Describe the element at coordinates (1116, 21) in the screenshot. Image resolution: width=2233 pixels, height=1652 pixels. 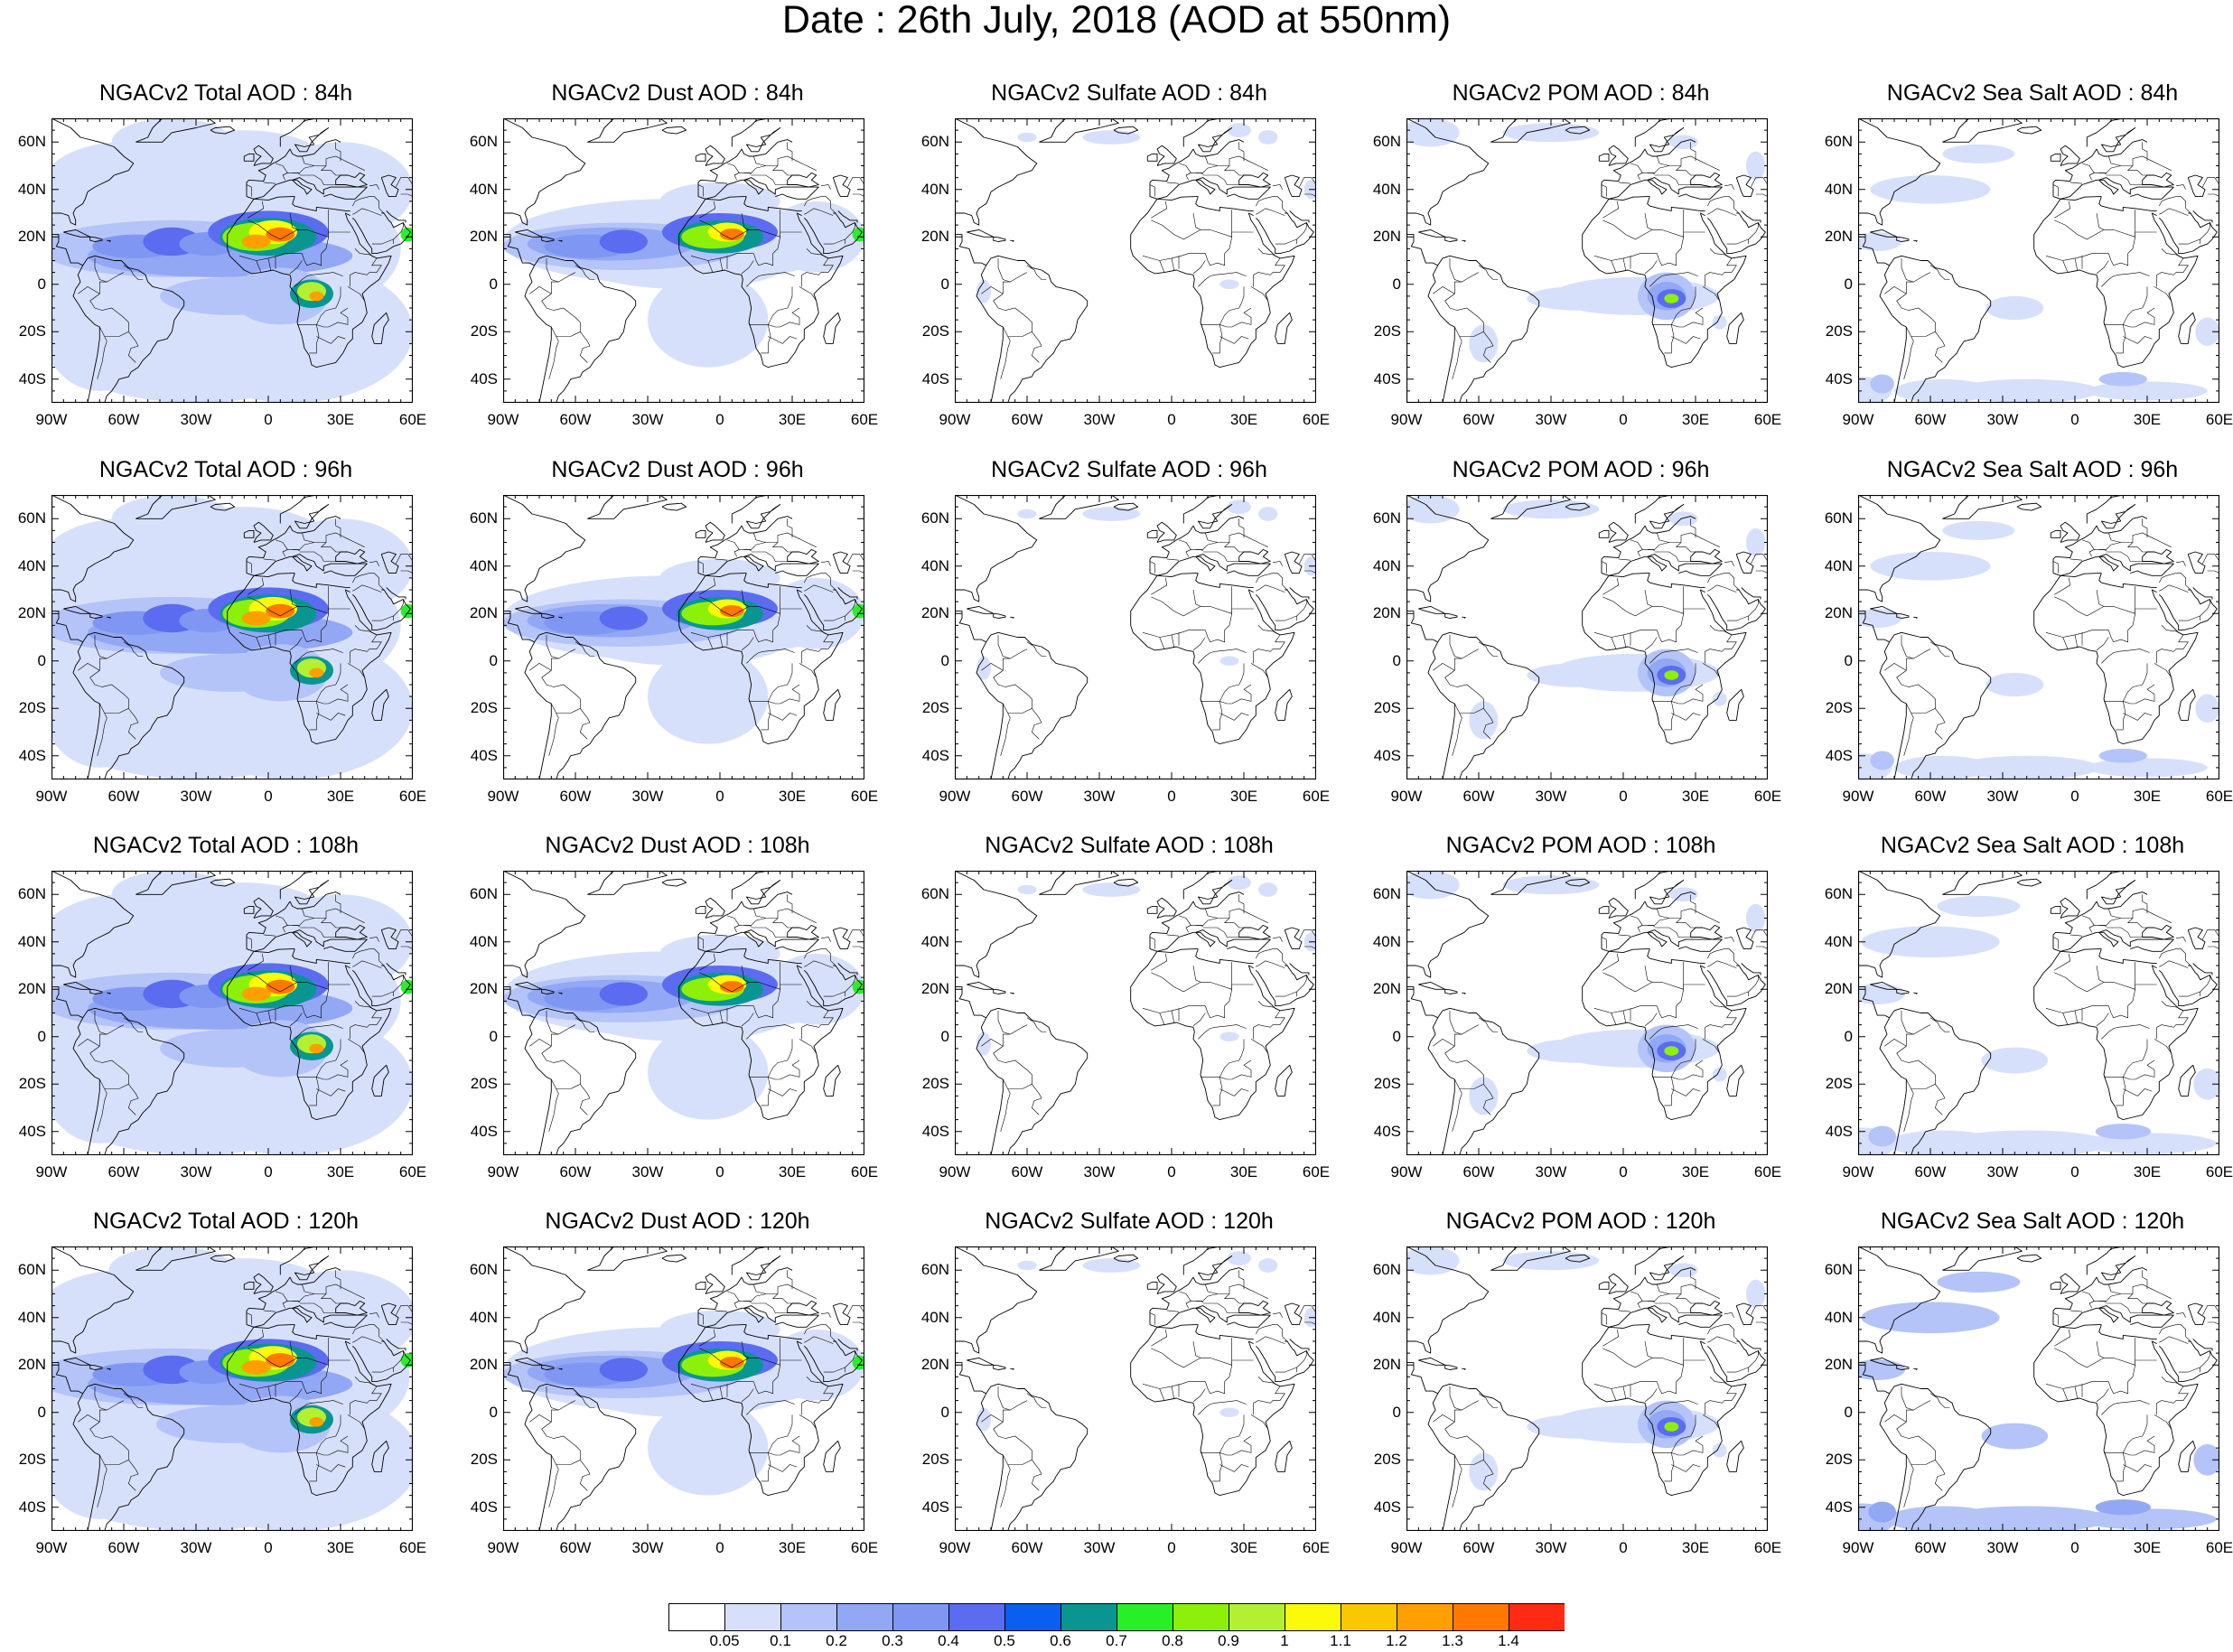
I see `figure-title: Date : 26th July, 2018 (AOD at 550nm)` at that location.